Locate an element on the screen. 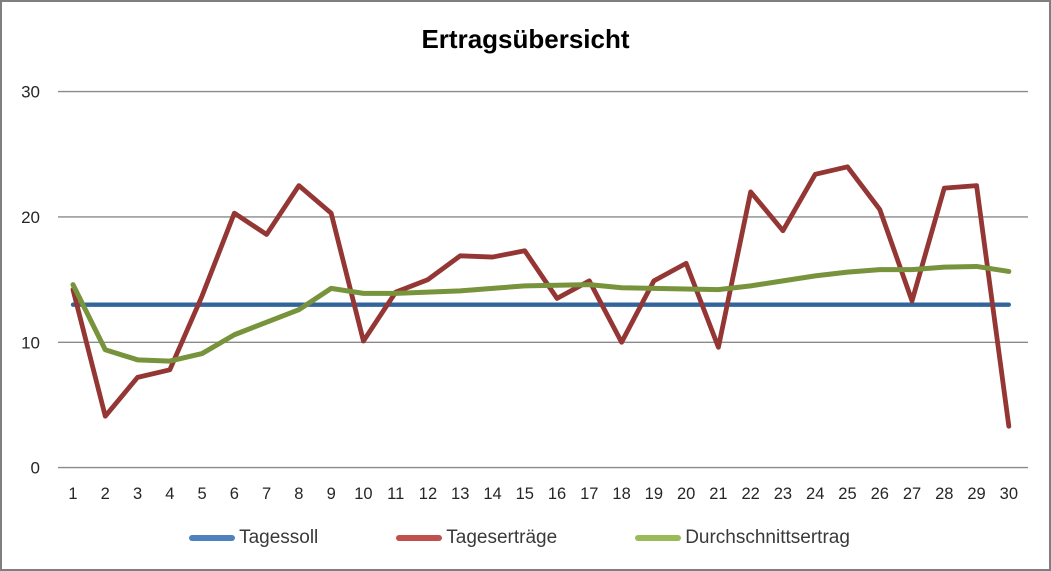  y-tick-label: 10 is located at coordinates (30, 342).